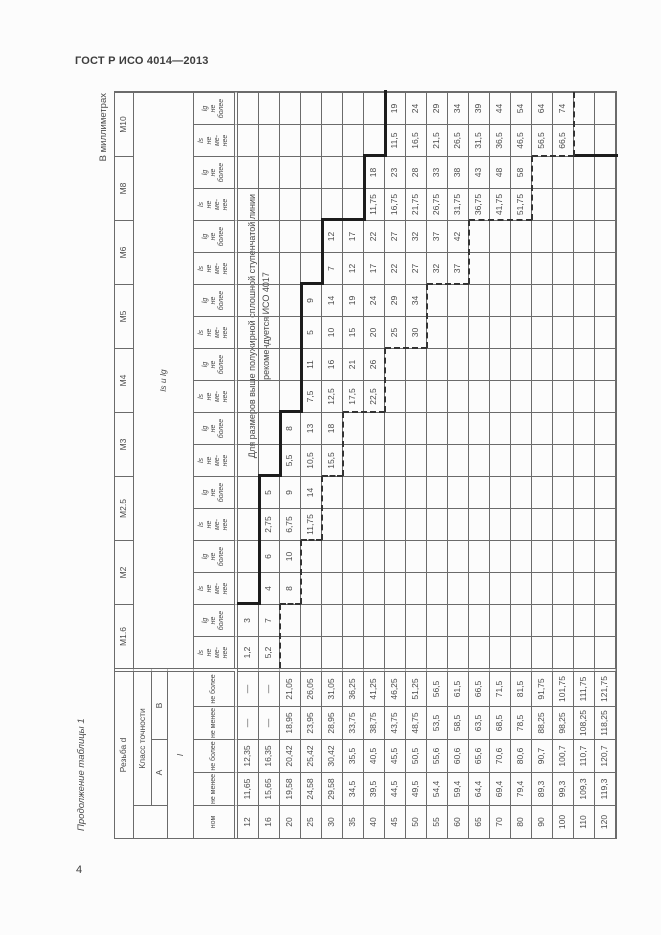 The image size is (661, 935). Describe the element at coordinates (395, 332) in the screenshot. I see `ls-value: 25` at that location.